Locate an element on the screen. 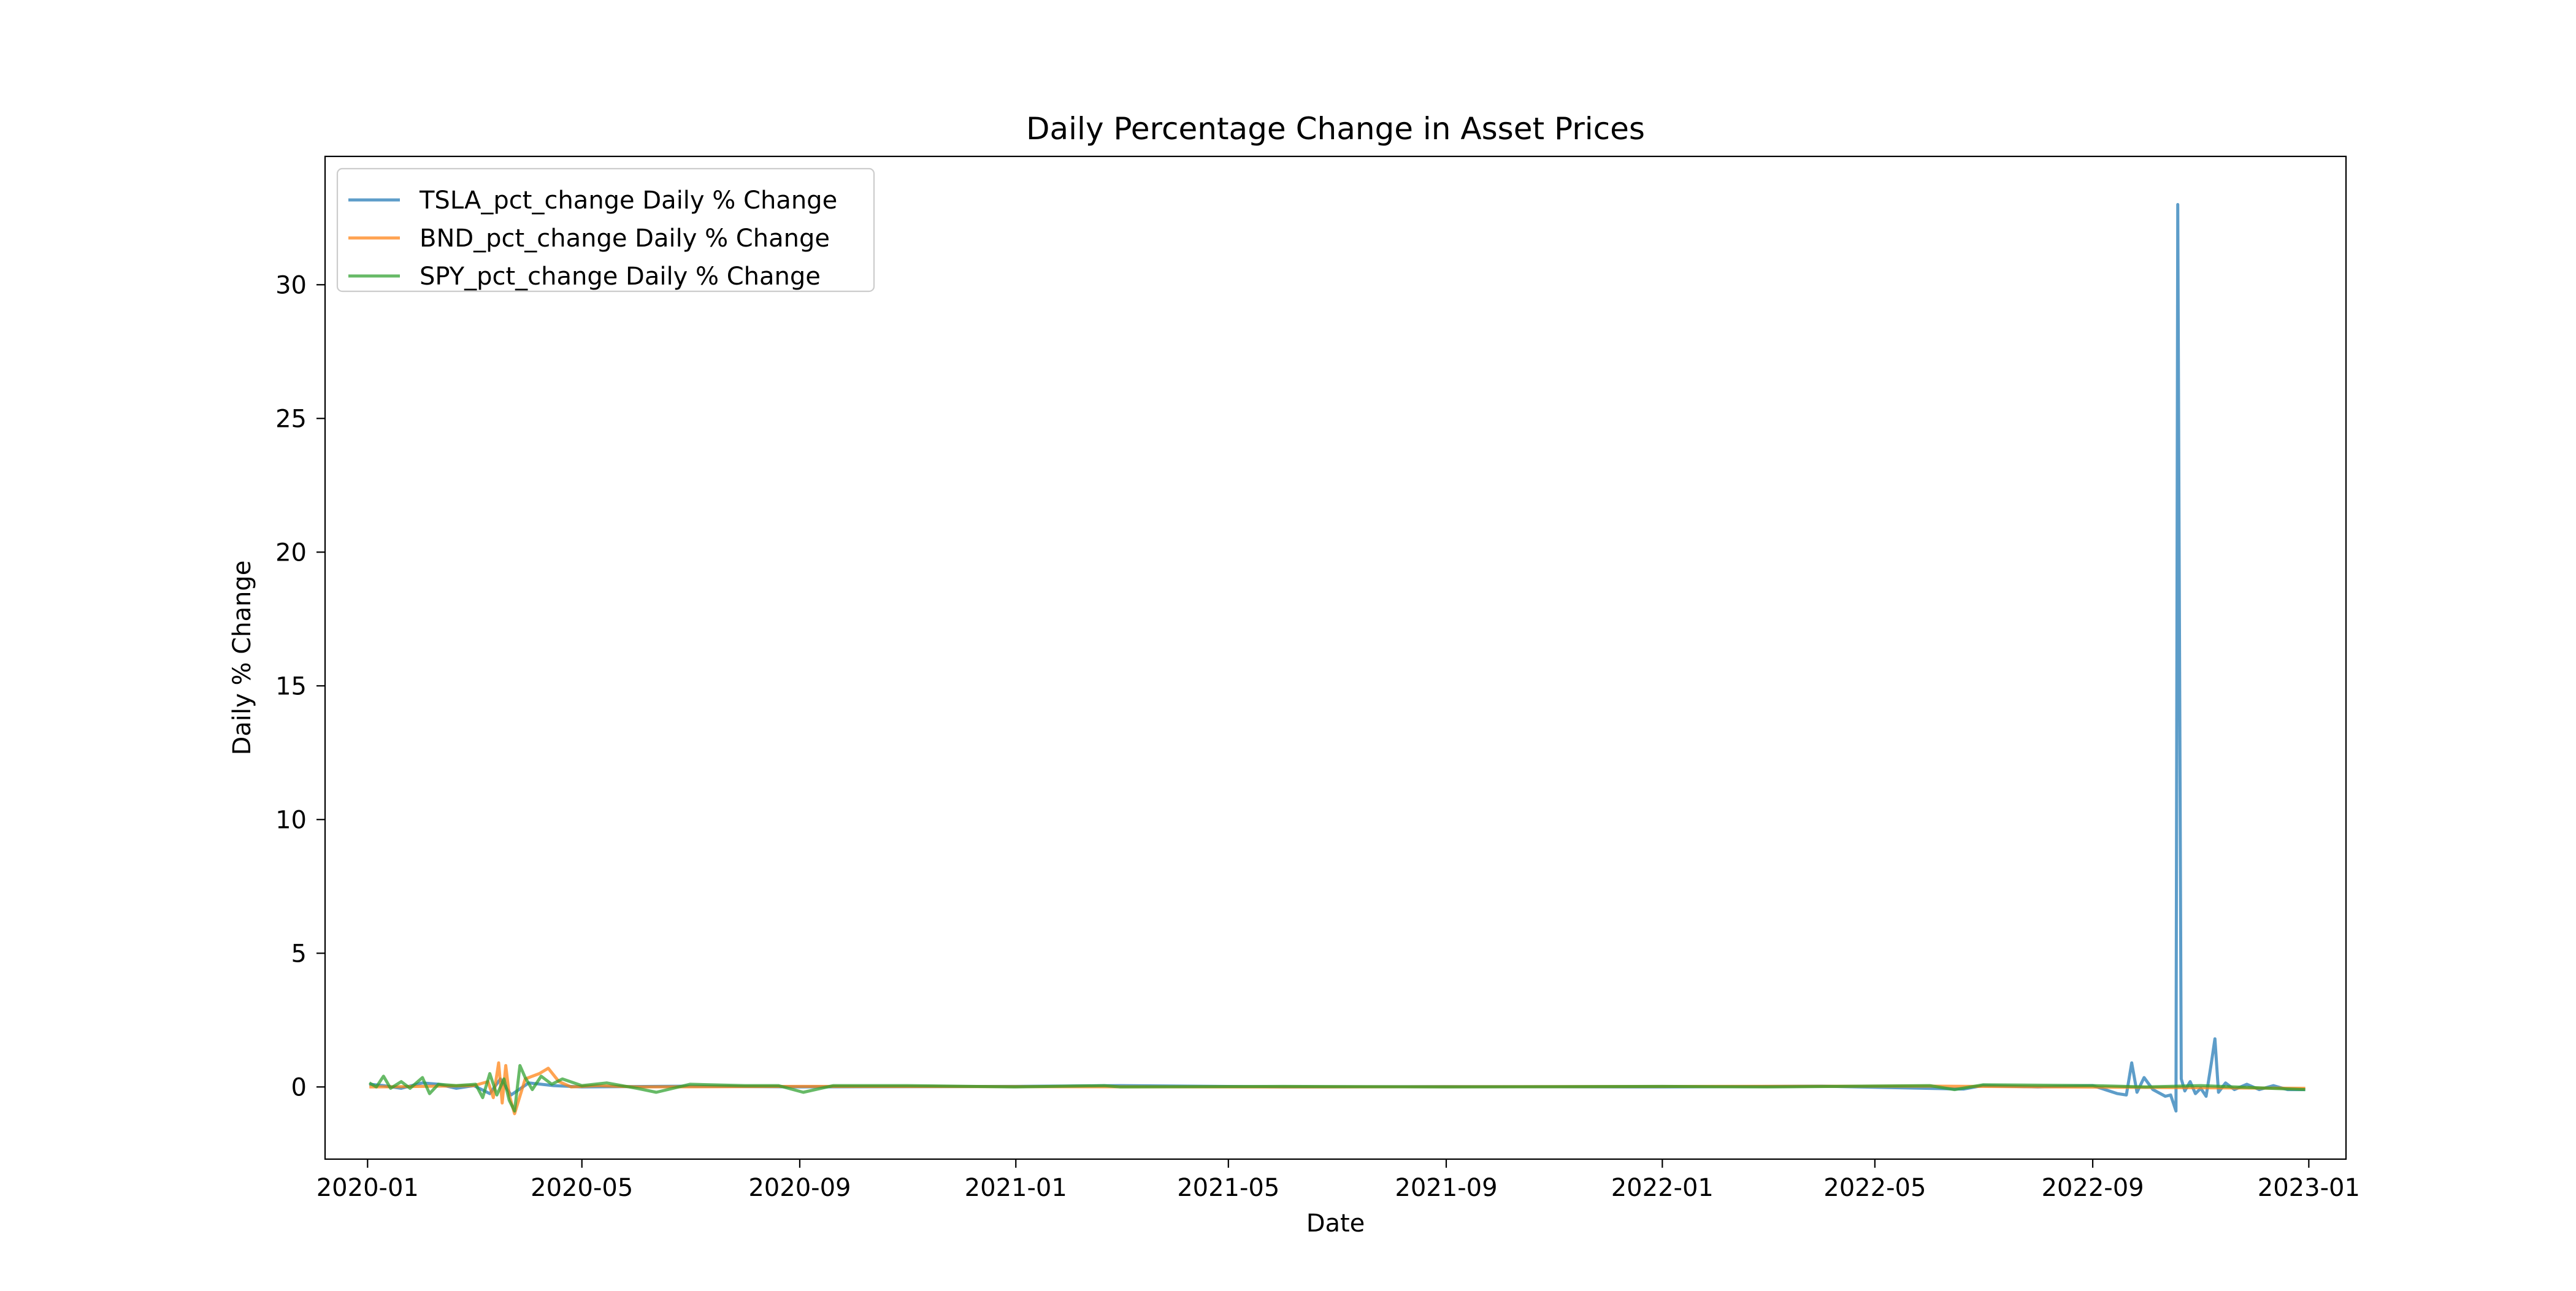  x-tick-label: 2020-01 is located at coordinates (367, 1188).